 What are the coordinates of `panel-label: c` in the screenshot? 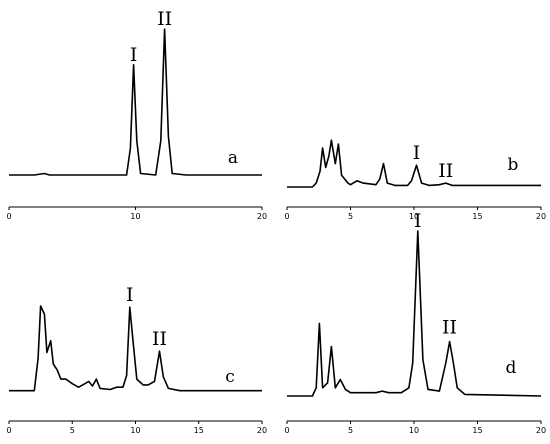 It's located at (230, 377).